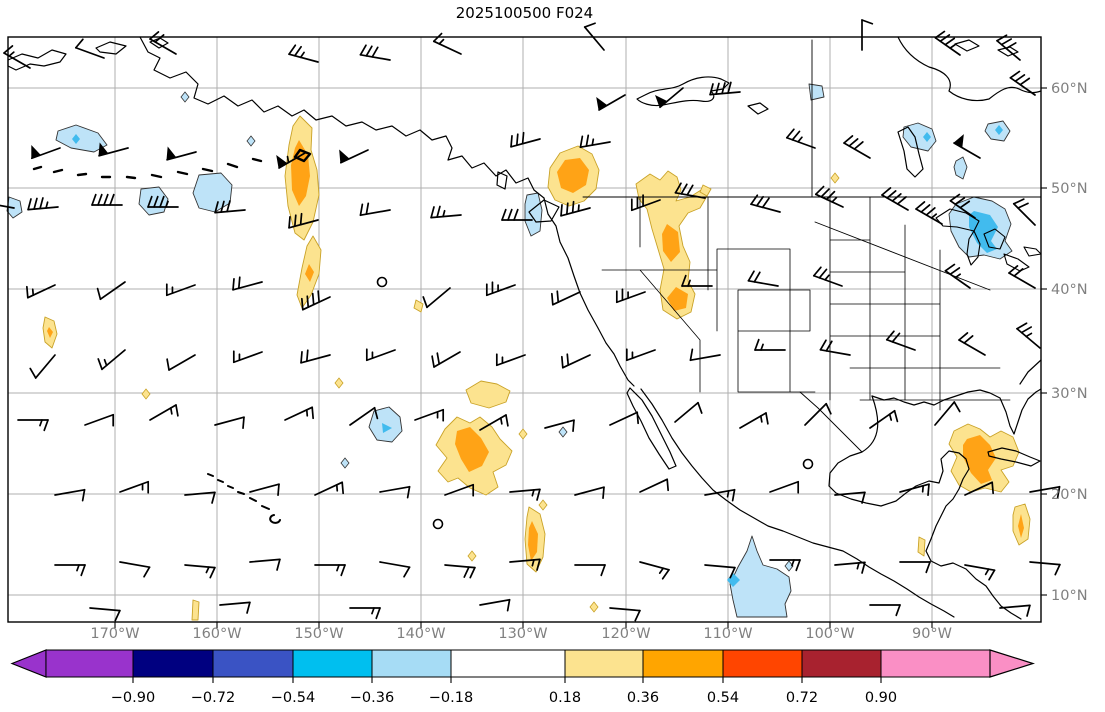 This screenshot has height=712, width=1105. What do you see at coordinates (172, 164) in the screenshot?
I see `aleutian-islands` at bounding box center [172, 164].